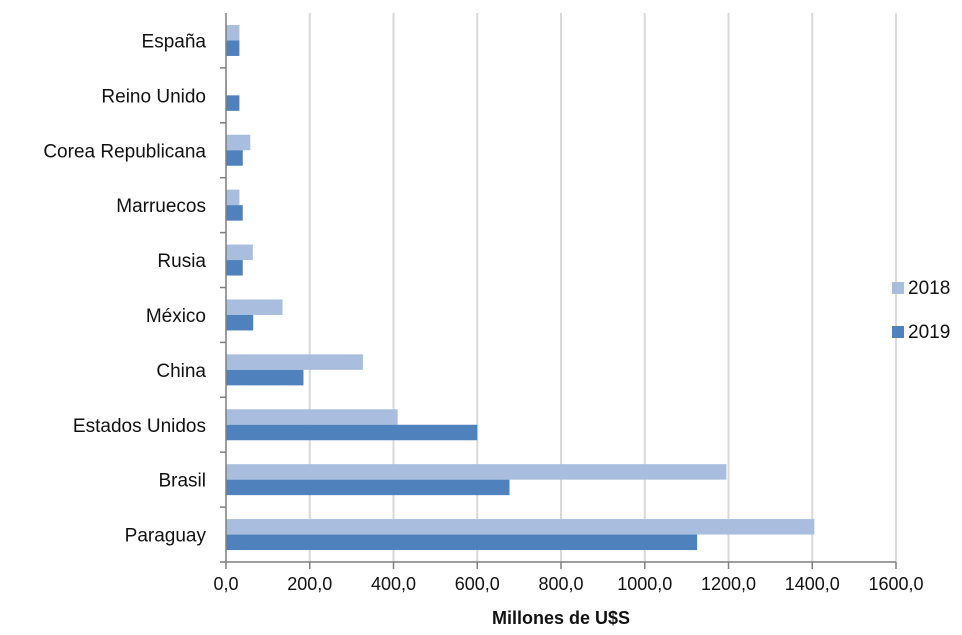 The height and width of the screenshot is (635, 962). Describe the element at coordinates (239, 252) in the screenshot. I see `bar-rusia-2018` at that location.